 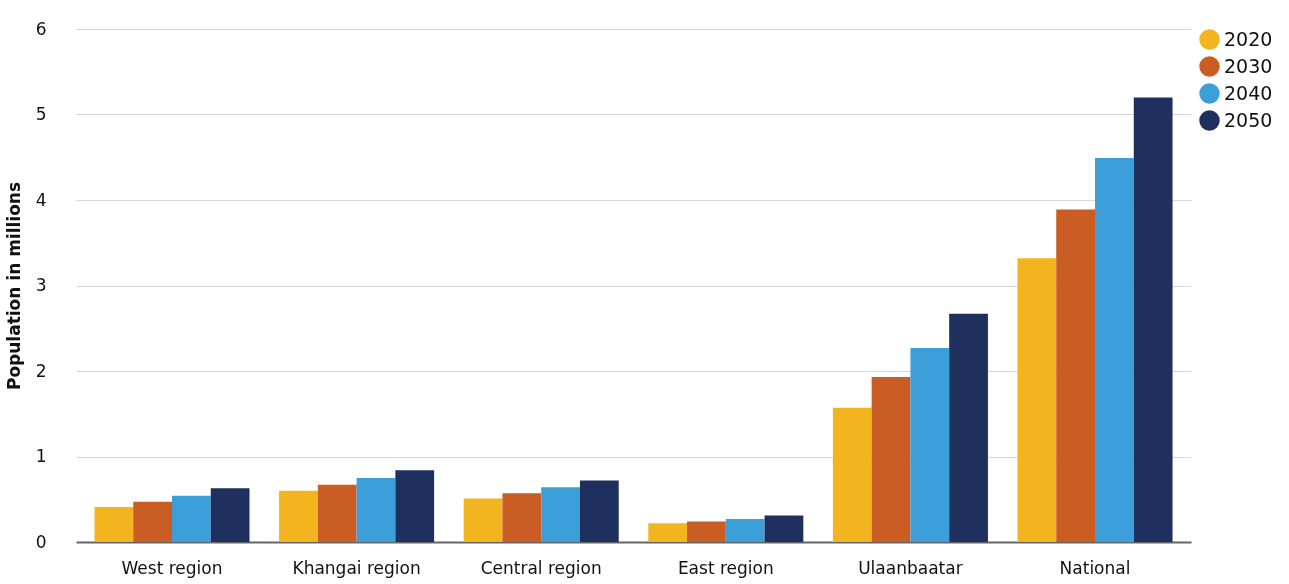 What do you see at coordinates (910, 567) in the screenshot?
I see `x-tick-label: Ulaanbaatar` at bounding box center [910, 567].